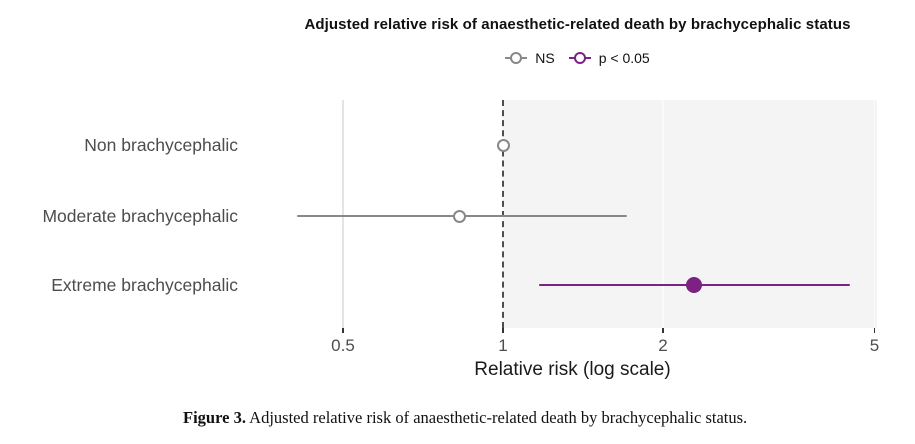  What do you see at coordinates (663, 345) in the screenshot?
I see `tick-label-2: 2` at bounding box center [663, 345].